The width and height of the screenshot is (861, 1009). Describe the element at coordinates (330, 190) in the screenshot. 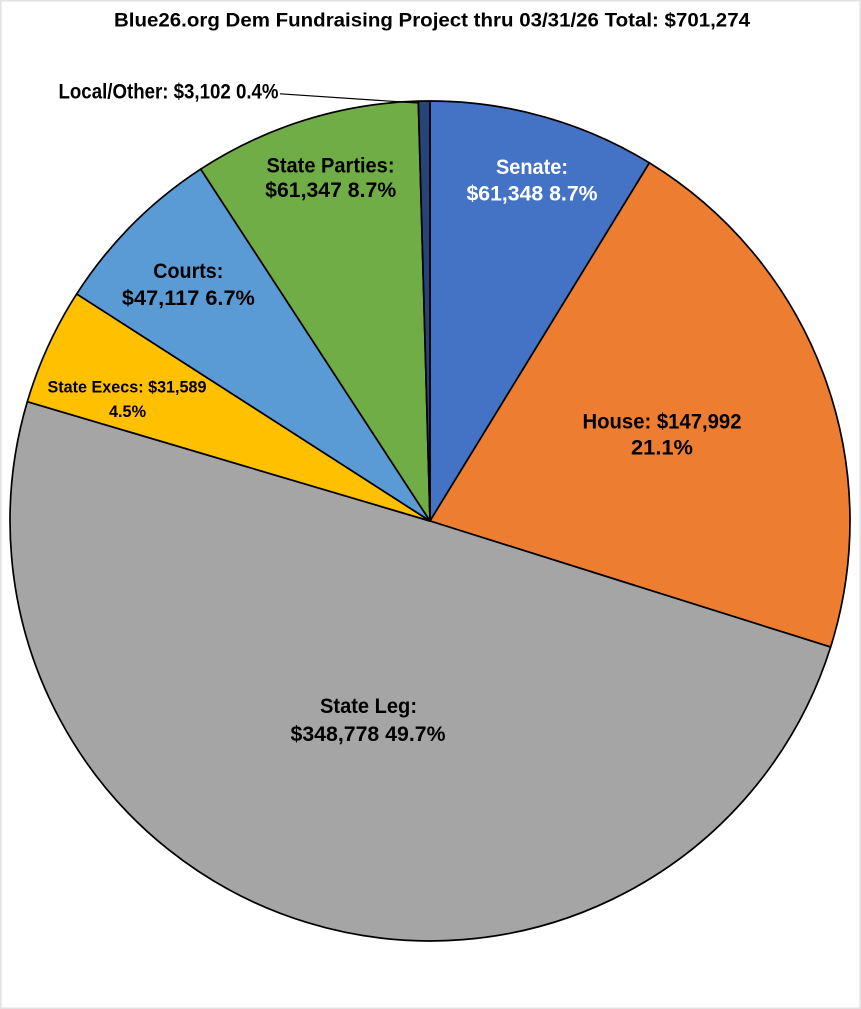

I see `svg-text: $61,347 8.7%` at that location.